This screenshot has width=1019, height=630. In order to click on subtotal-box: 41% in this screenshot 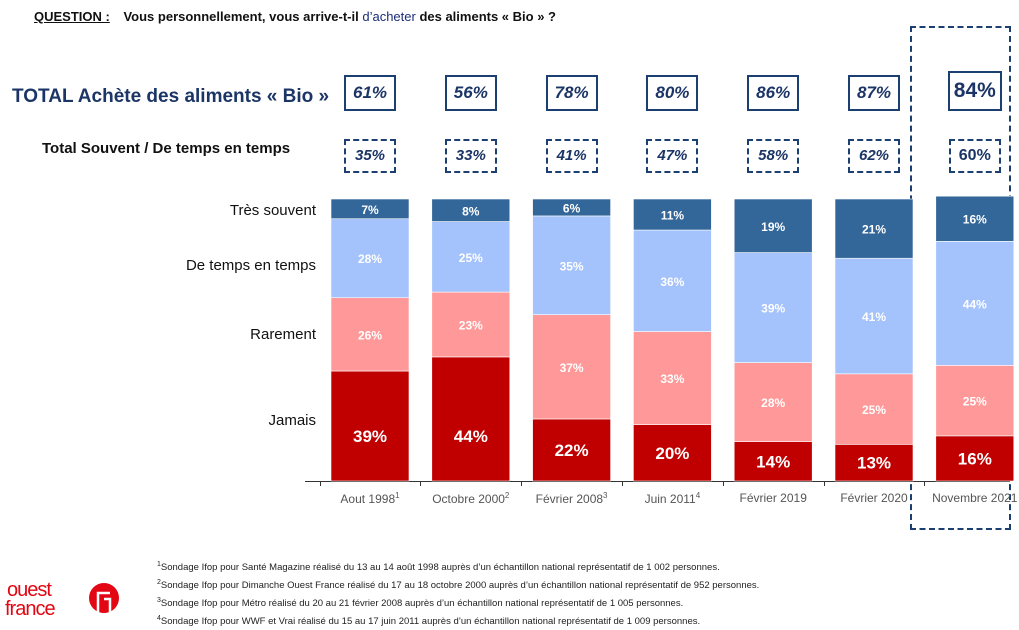, I will do `click(571, 156)`.